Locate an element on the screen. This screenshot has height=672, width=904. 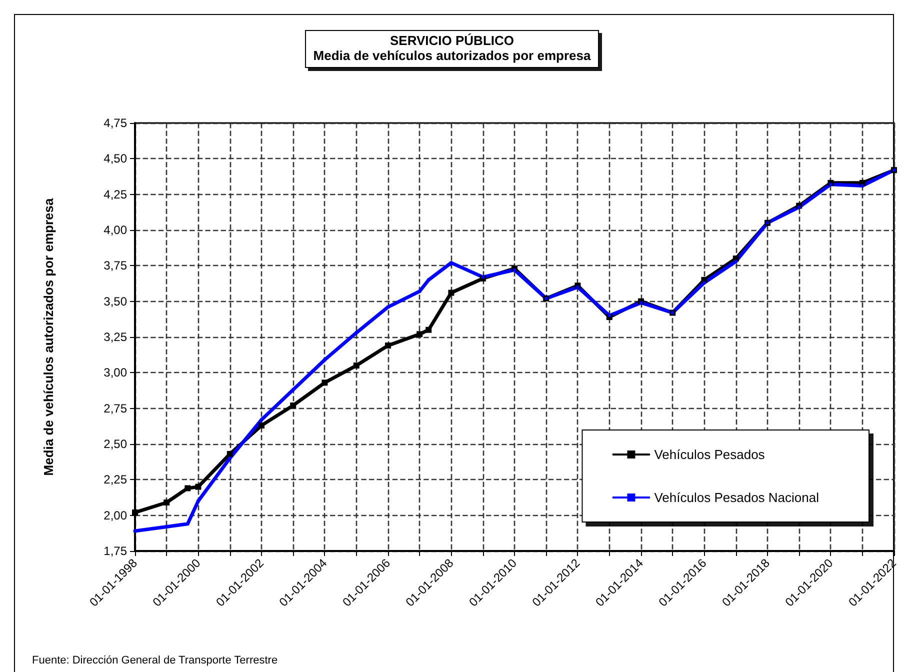
legend-label: Vehículos Pesados is located at coordinates (710, 454).